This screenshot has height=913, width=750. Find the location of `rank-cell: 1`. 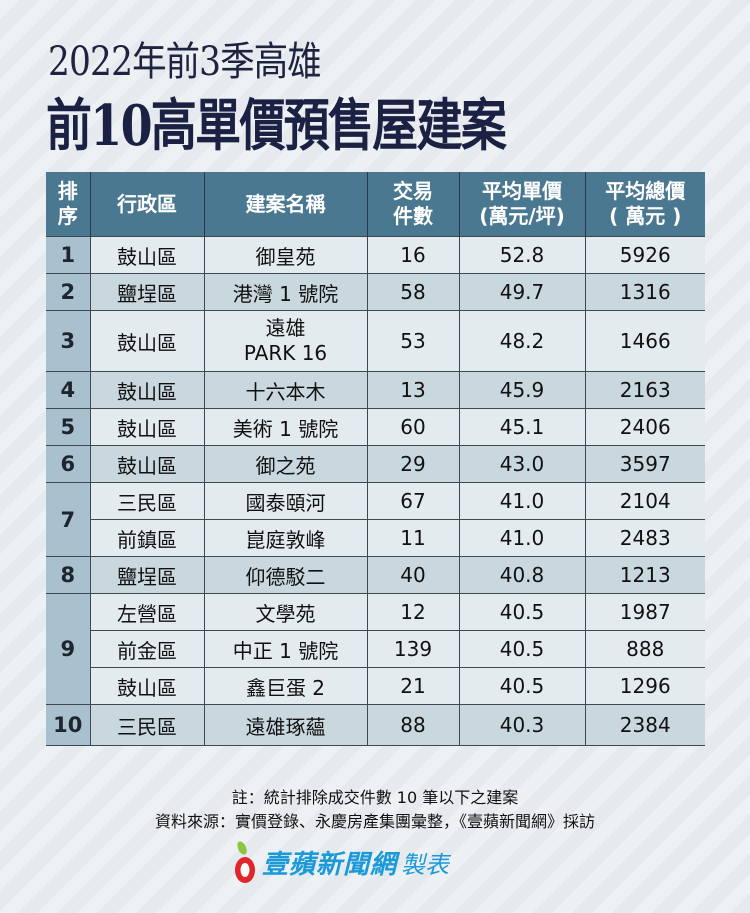

rank-cell: 1 is located at coordinates (68, 255).